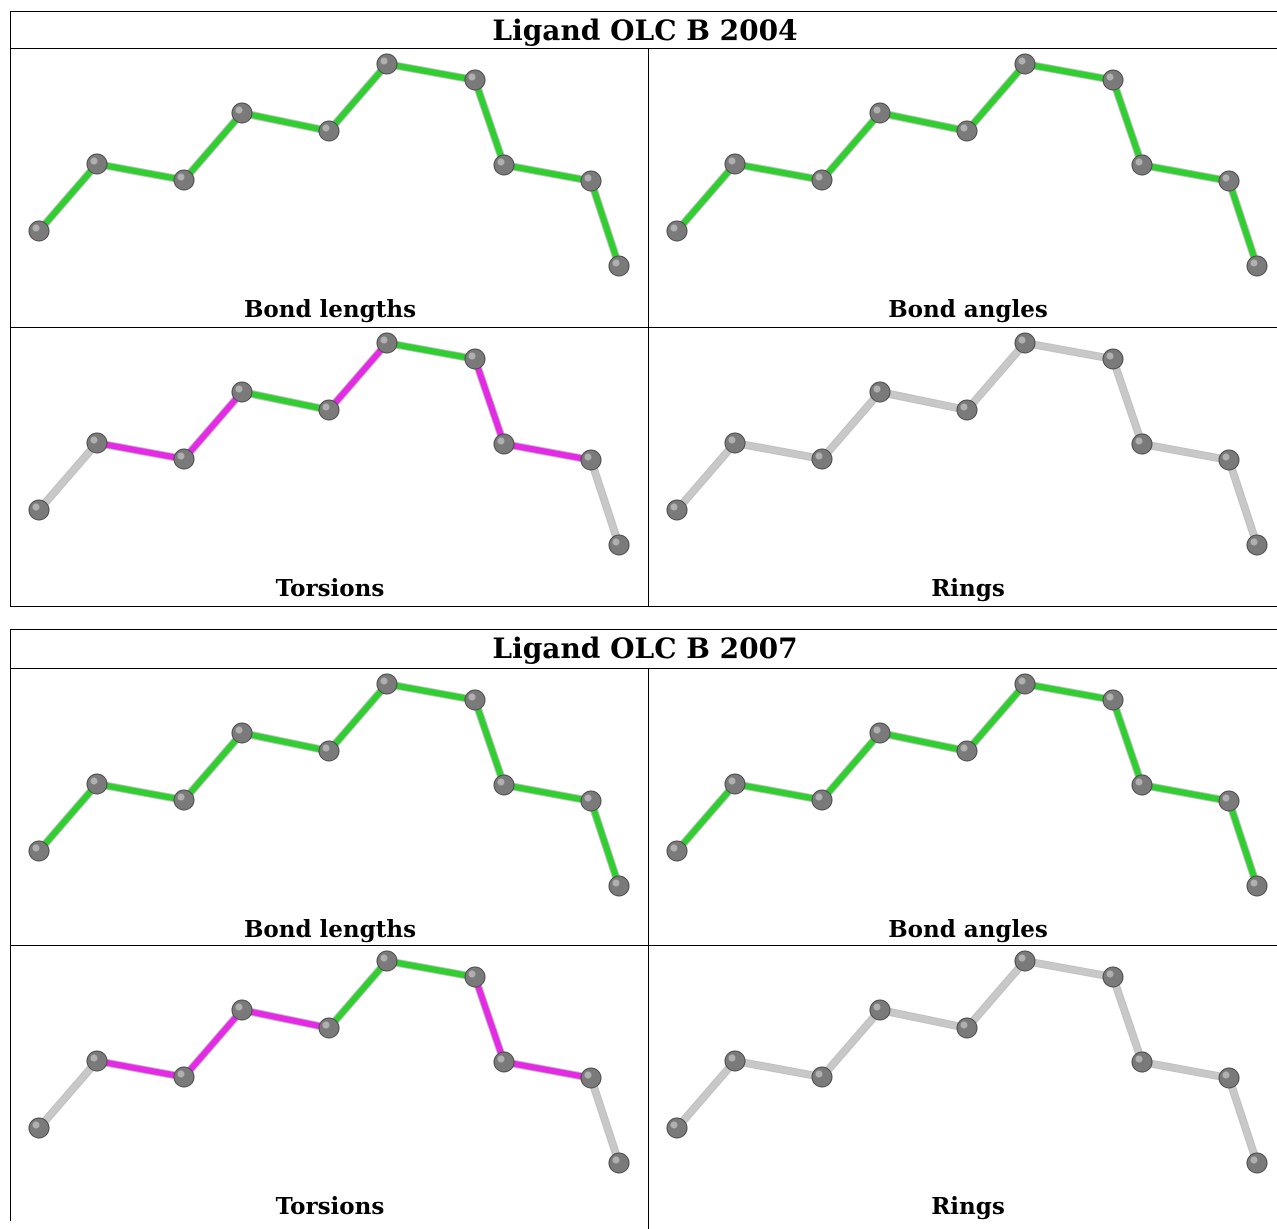  I want to click on panel-bond-angles: Bond angles, so click(963, 808).